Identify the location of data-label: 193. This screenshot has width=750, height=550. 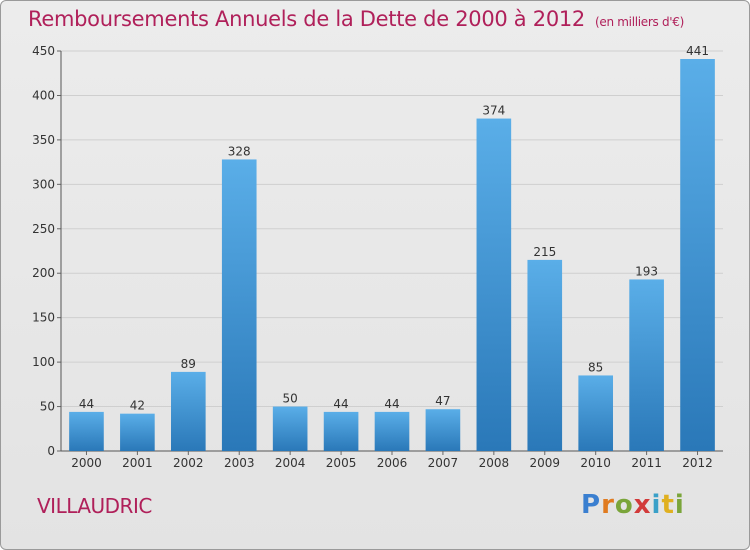
(646, 271).